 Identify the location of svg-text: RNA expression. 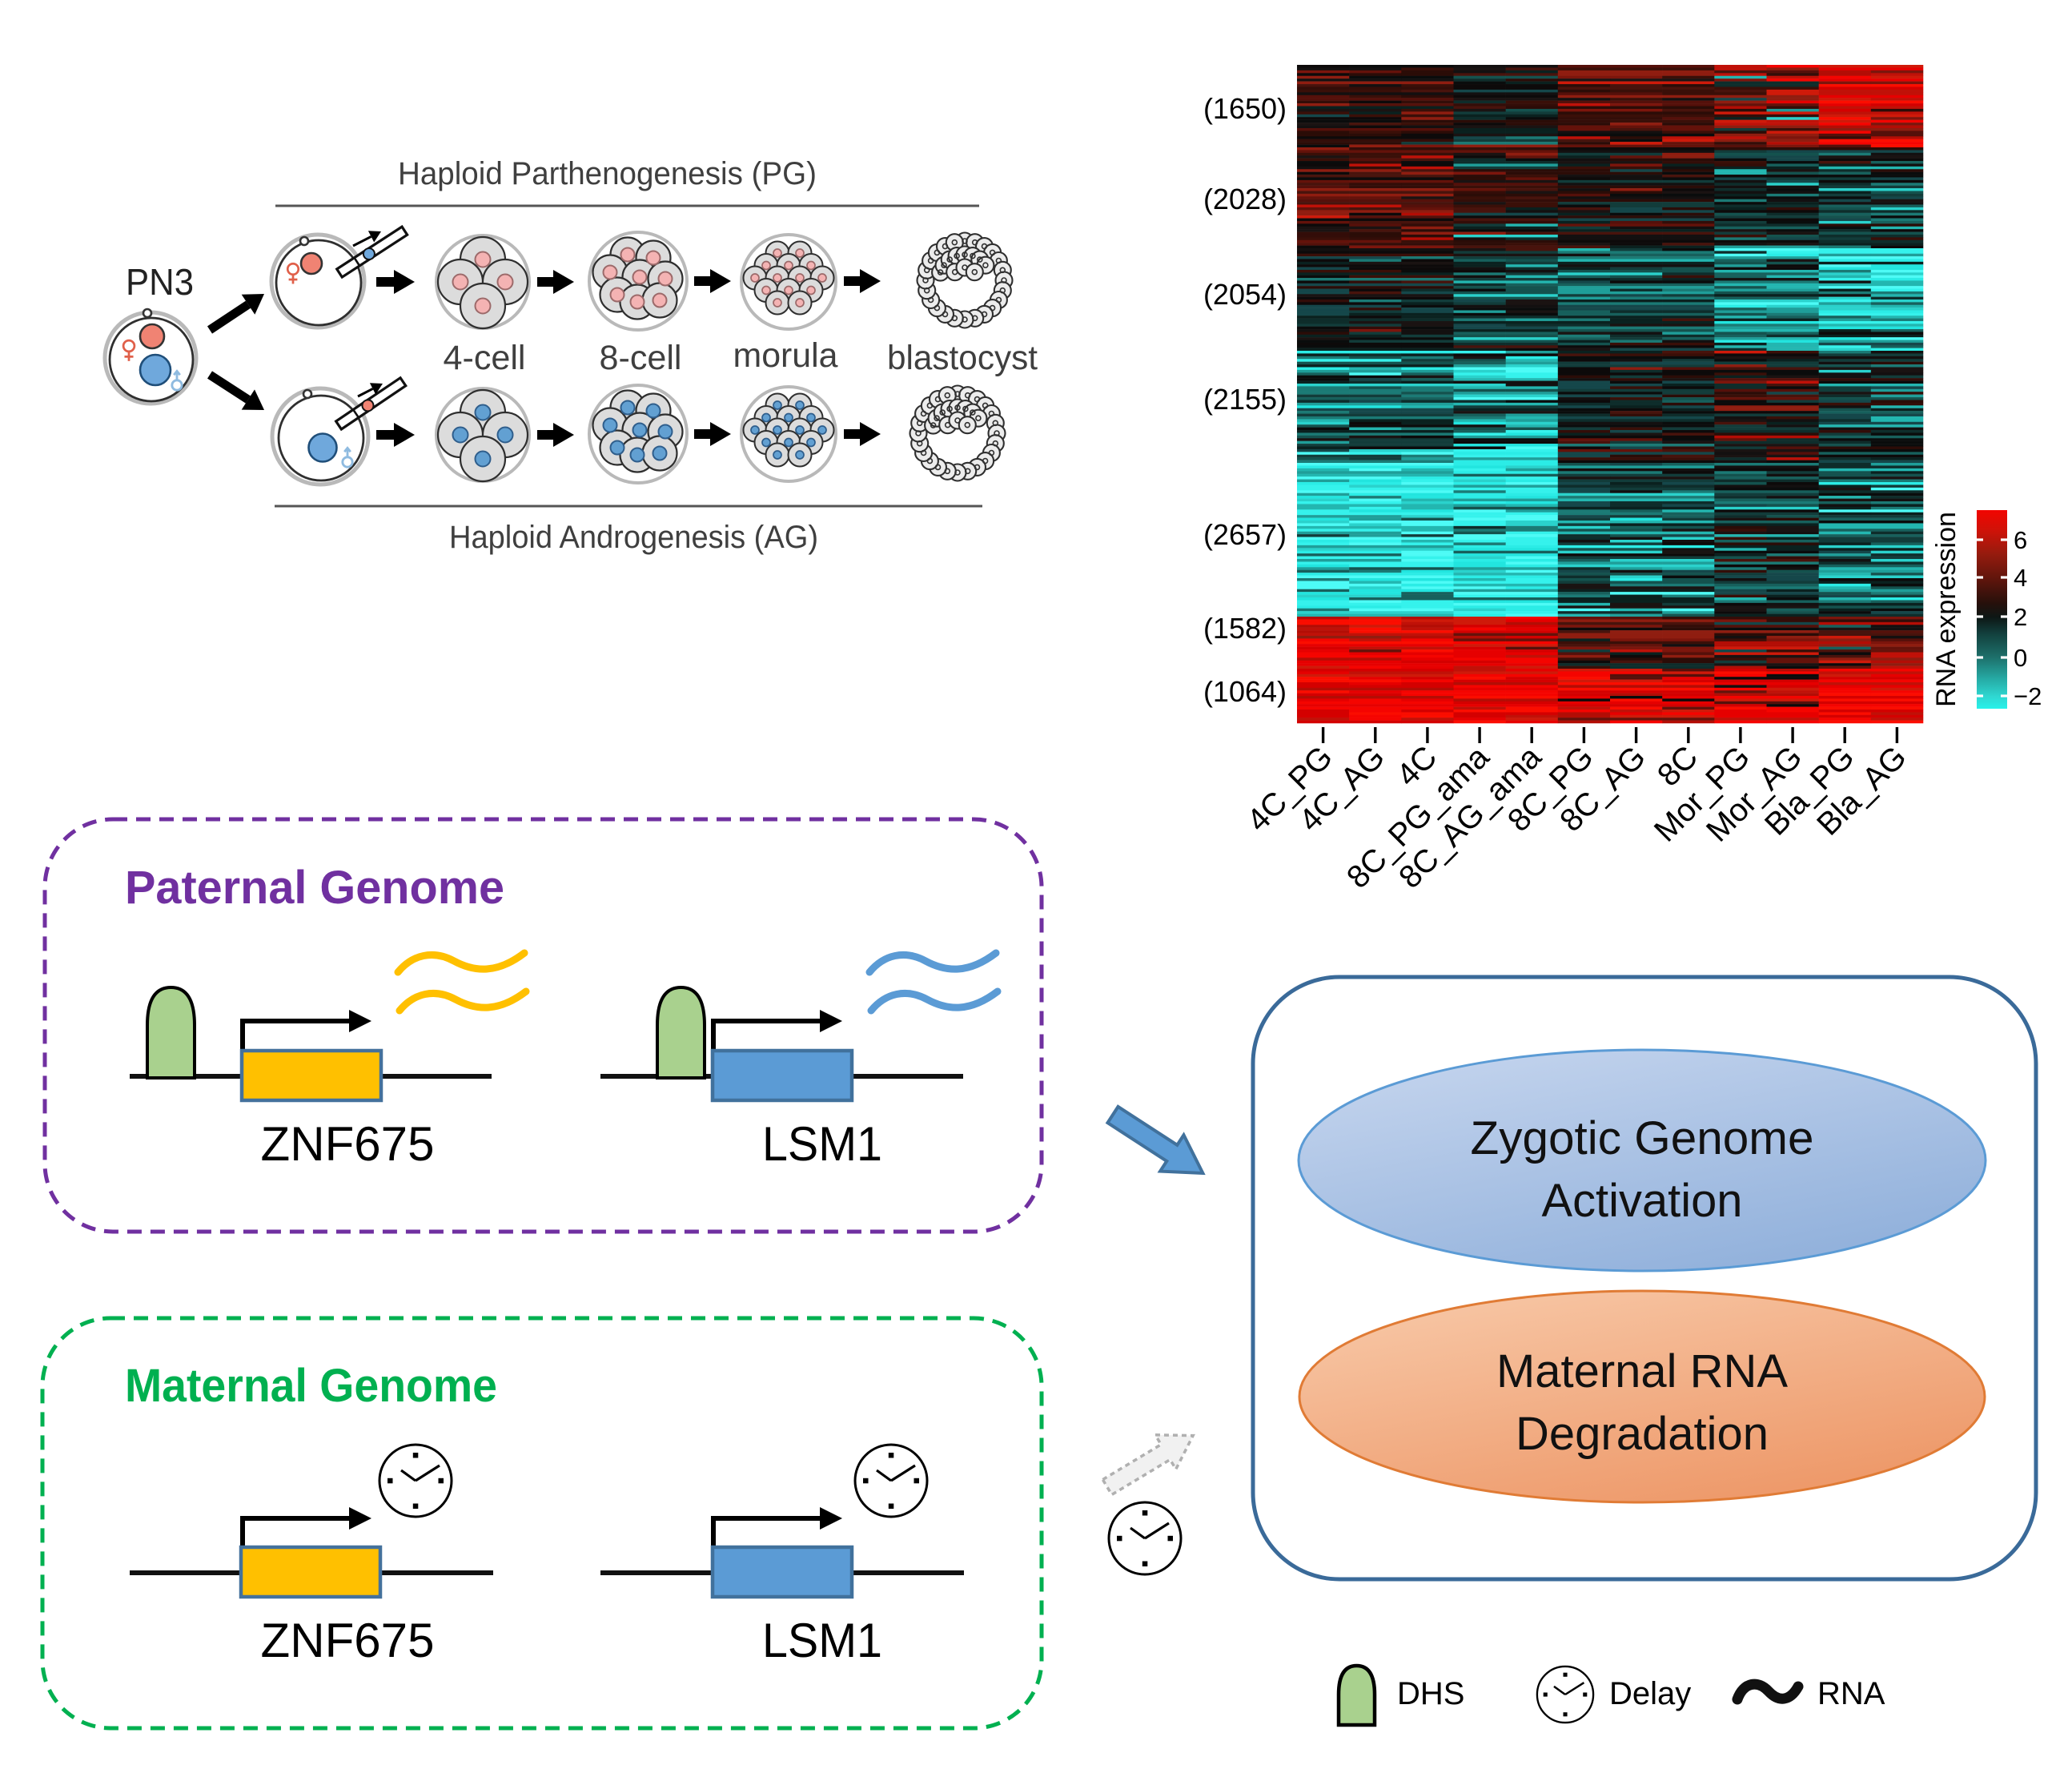
(1946, 610).